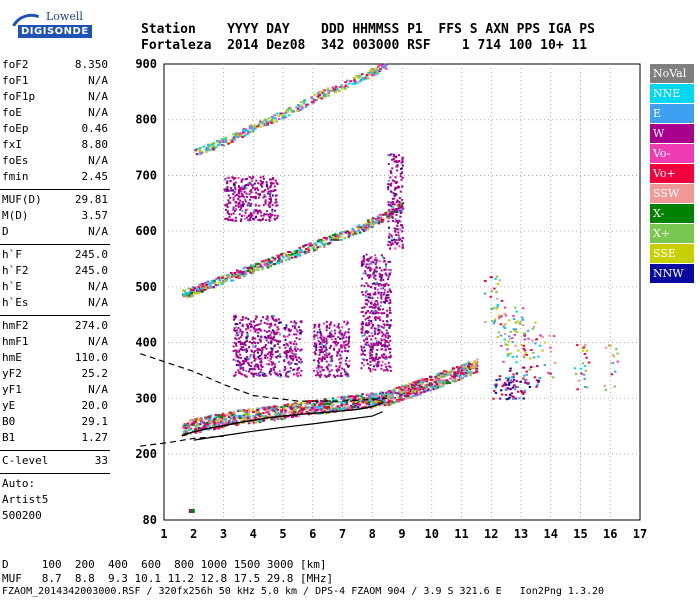 This screenshot has height=600, width=700. Describe the element at coordinates (55, 288) in the screenshot. I see `param-row: h`E N/A` at that location.